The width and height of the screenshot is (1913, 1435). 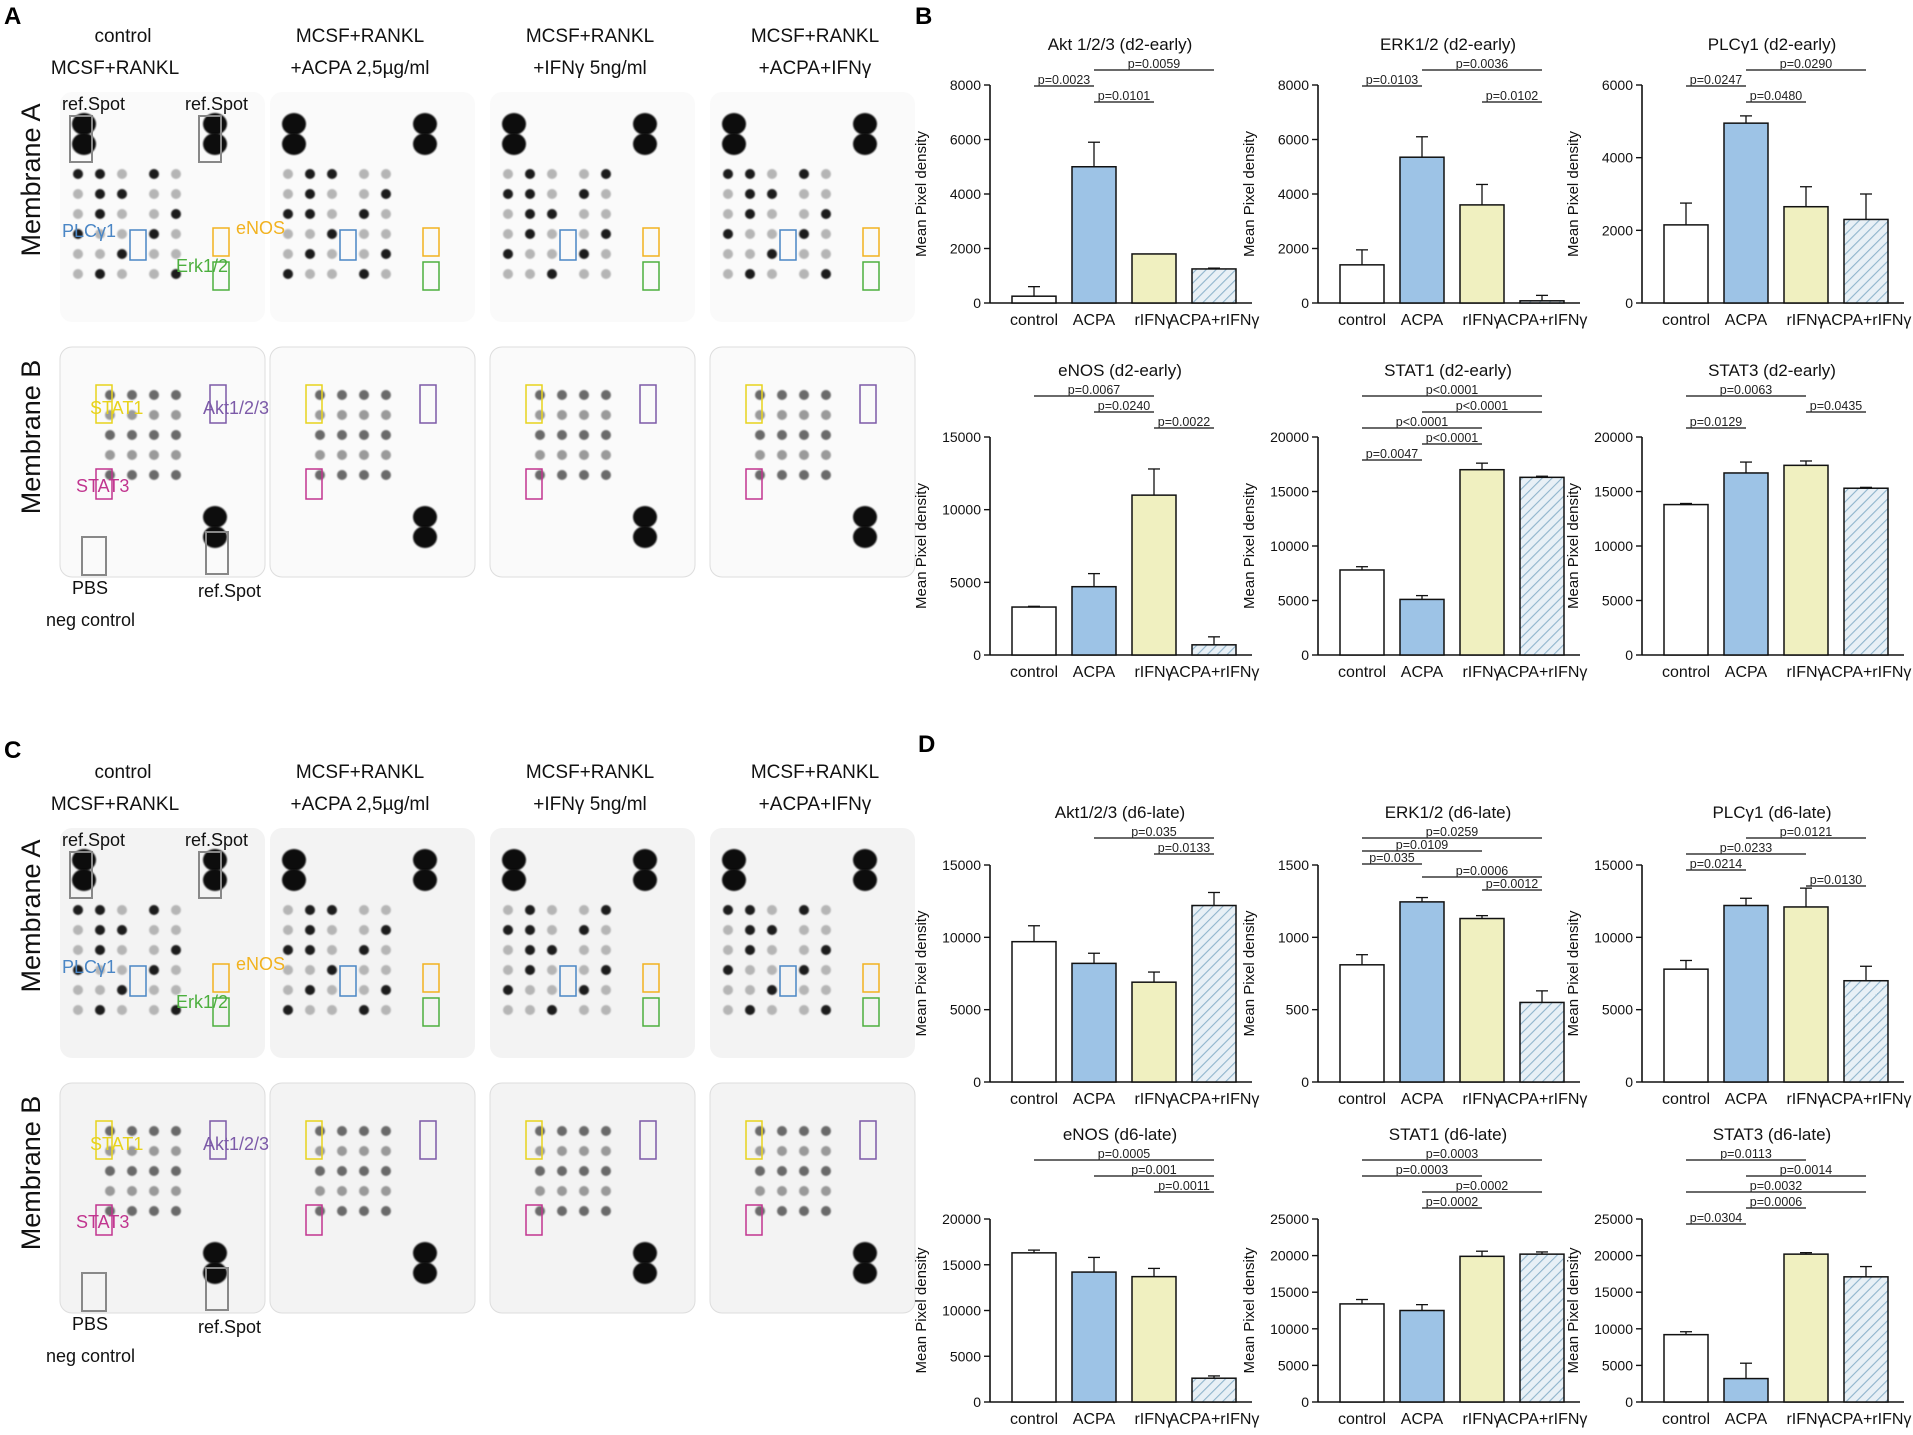 What do you see at coordinates (221, 276) in the screenshot?
I see `erk-box` at bounding box center [221, 276].